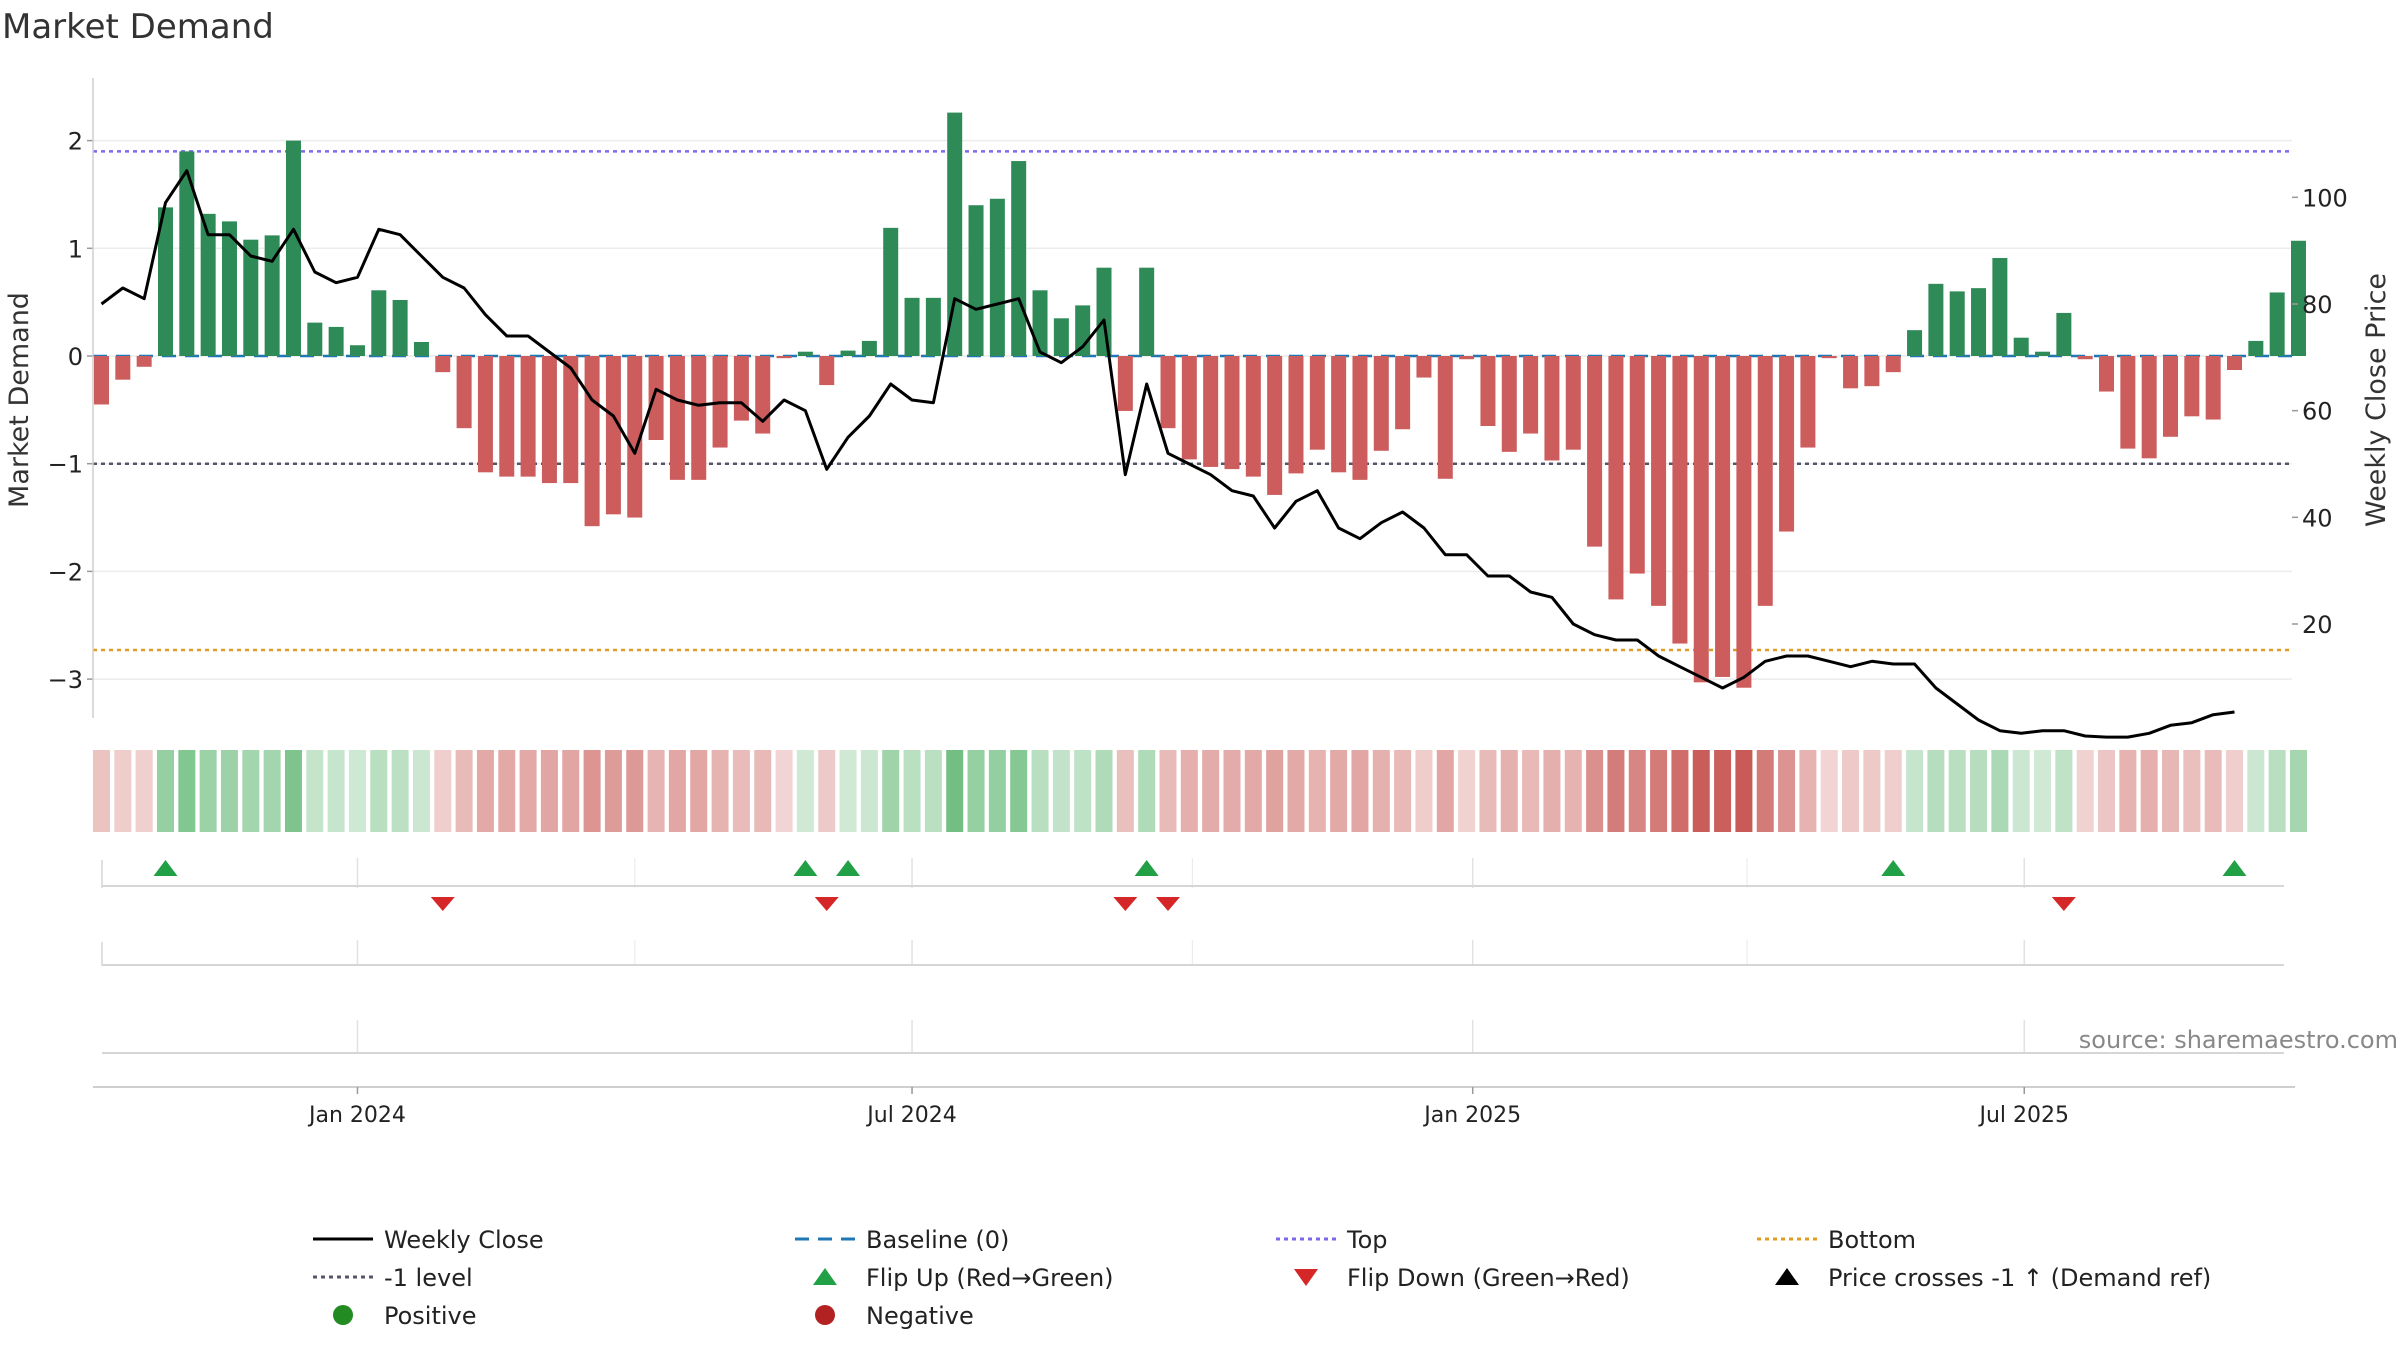  What do you see at coordinates (2063, 904) in the screenshot?
I see `flip-down-marker` at bounding box center [2063, 904].